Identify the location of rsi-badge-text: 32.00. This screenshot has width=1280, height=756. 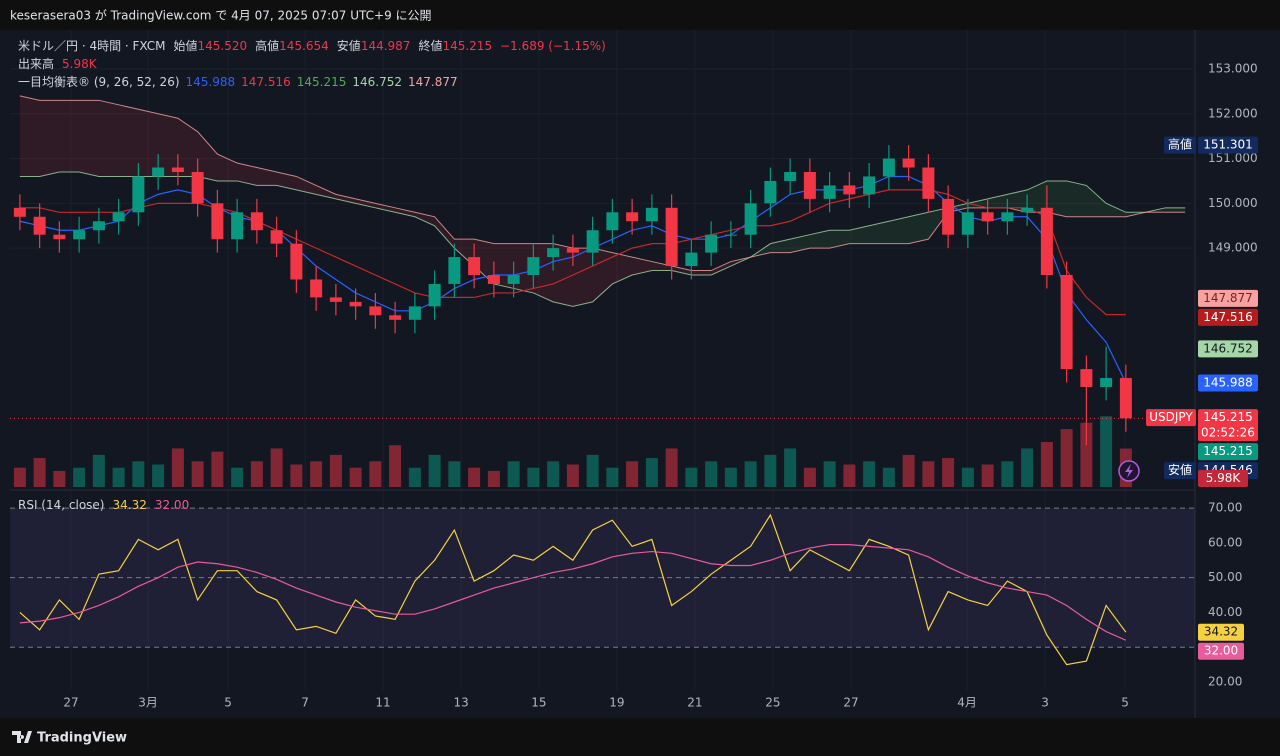
(1221, 651).